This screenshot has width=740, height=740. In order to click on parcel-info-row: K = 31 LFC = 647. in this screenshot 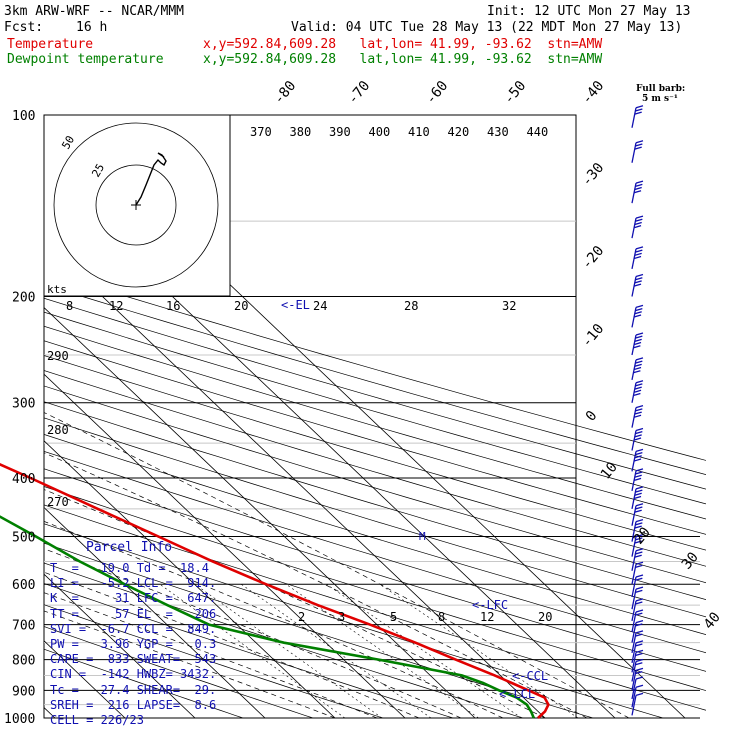, I will do `click(133, 598)`.